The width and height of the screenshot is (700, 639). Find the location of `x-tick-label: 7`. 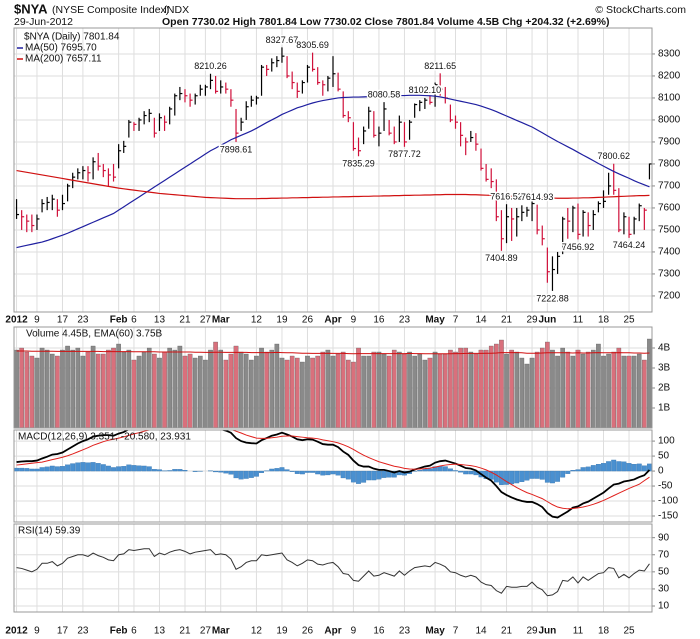

x-tick-label: 7 is located at coordinates (456, 631).